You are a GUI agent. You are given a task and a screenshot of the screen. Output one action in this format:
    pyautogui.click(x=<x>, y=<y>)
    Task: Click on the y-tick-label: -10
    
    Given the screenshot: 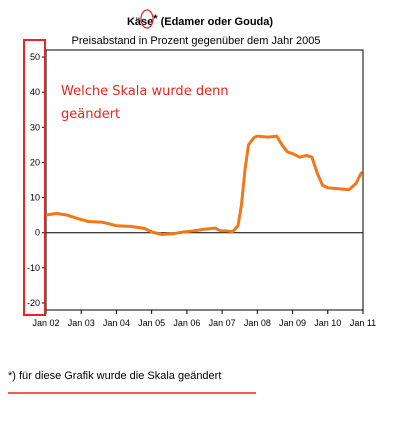 What is the action you would take?
    pyautogui.click(x=33, y=268)
    